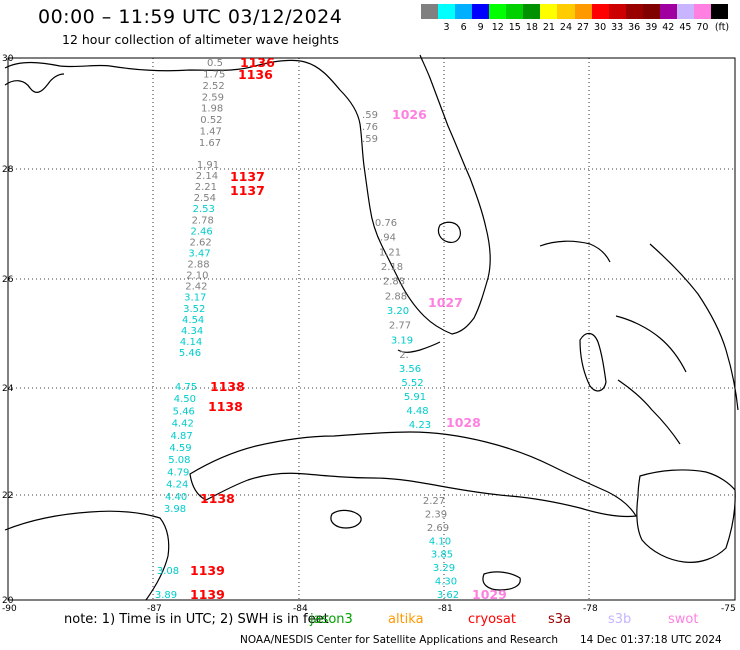 The height and width of the screenshot is (650, 740). I want to click on bahamas-eleuthera, so click(651, 344).